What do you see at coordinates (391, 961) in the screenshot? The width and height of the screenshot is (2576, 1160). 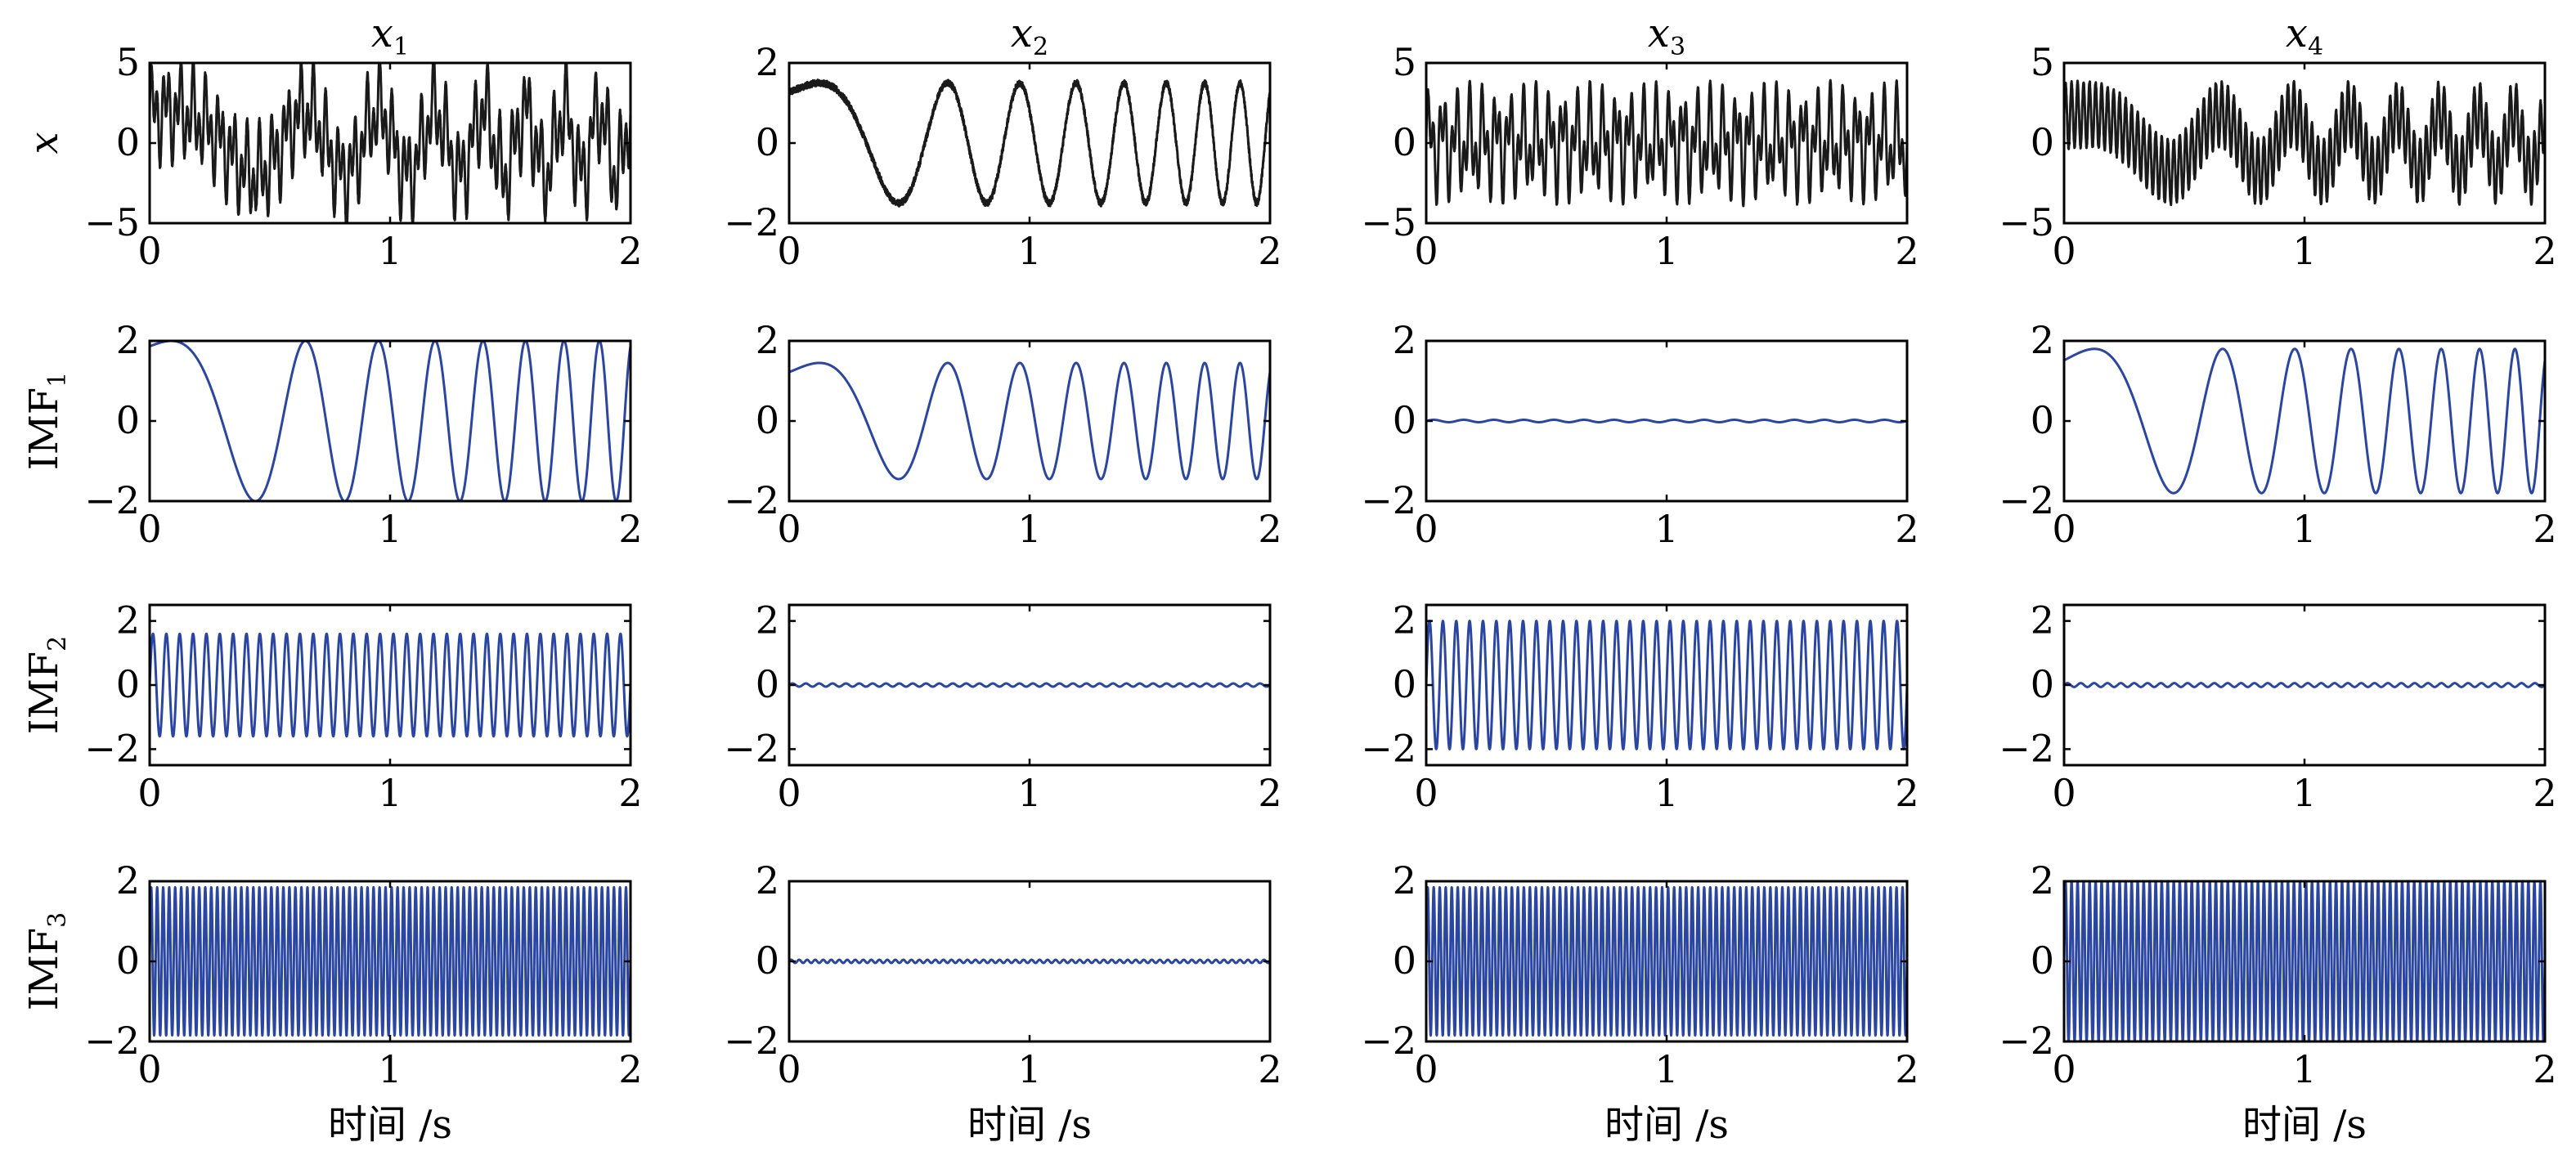 I see `series-line-imf3-of-x1` at bounding box center [391, 961].